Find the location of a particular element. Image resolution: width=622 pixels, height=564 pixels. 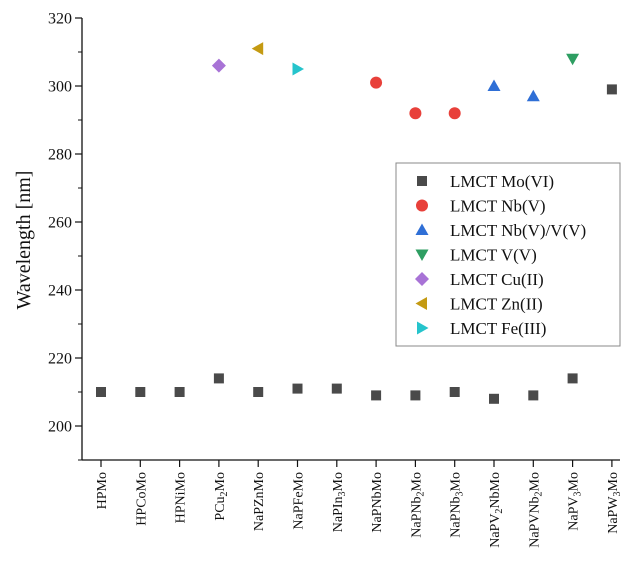

y-tick-label: 220 is located at coordinates (60, 359).